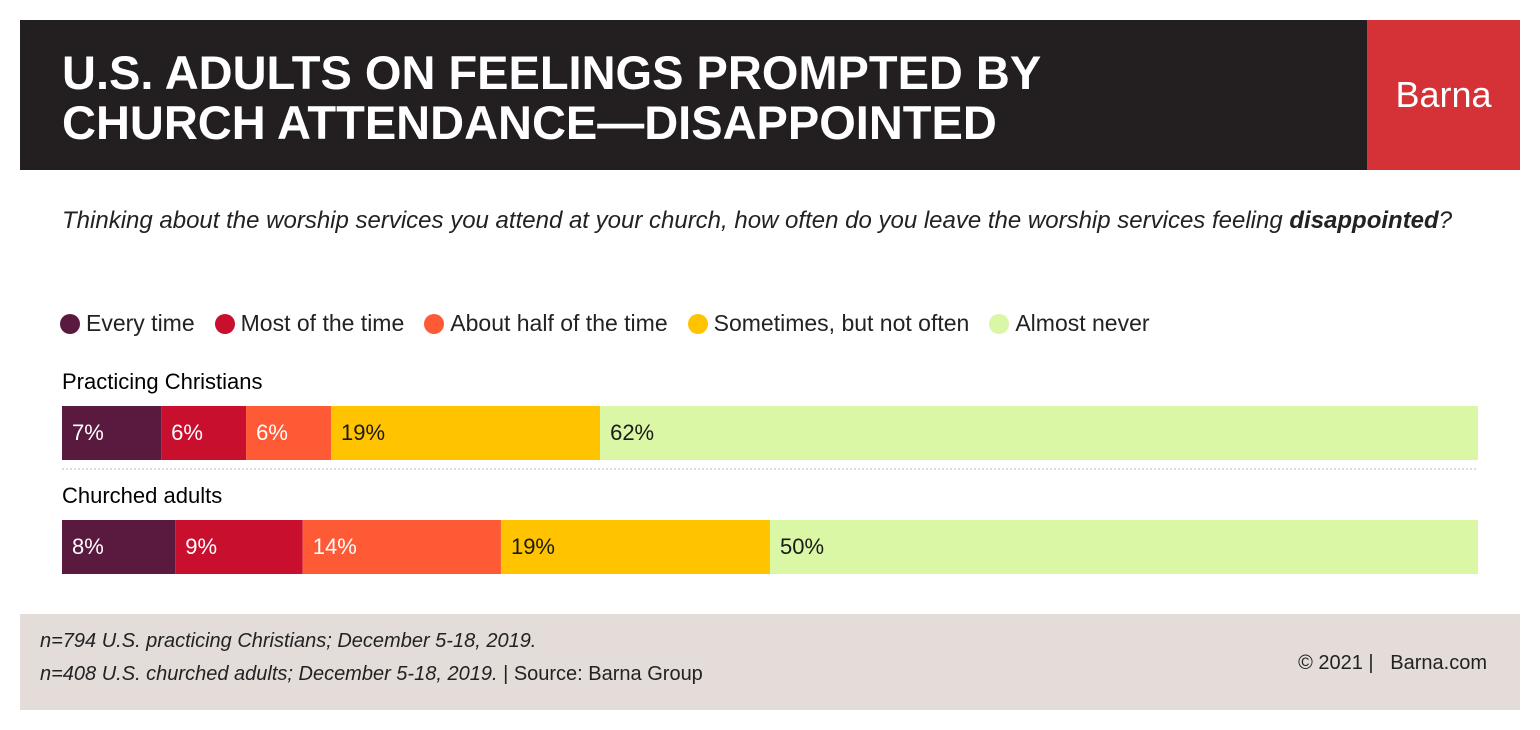 The width and height of the screenshot is (1540, 730). What do you see at coordinates (1438, 663) in the screenshot?
I see `website: Barna.com` at bounding box center [1438, 663].